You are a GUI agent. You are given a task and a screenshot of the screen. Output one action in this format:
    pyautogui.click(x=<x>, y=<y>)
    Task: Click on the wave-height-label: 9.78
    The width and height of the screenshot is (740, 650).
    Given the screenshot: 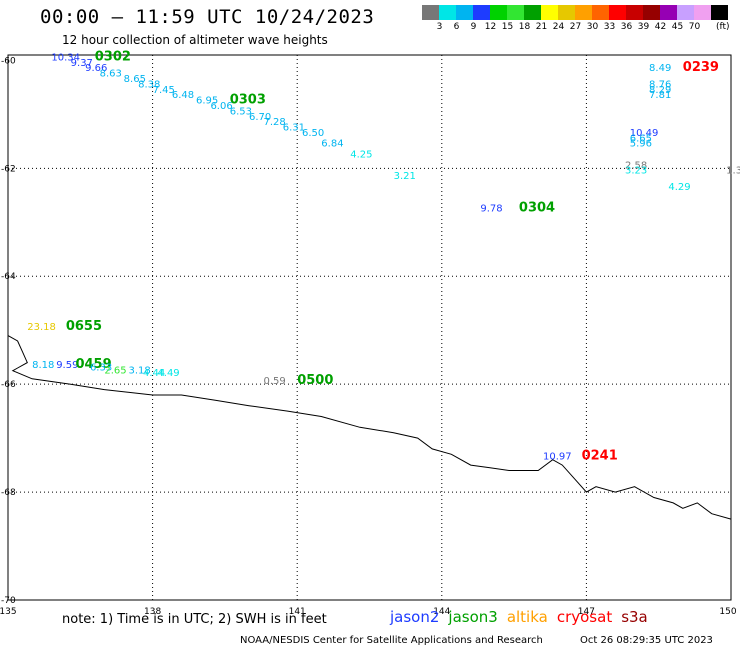 What is the action you would take?
    pyautogui.click(x=491, y=208)
    